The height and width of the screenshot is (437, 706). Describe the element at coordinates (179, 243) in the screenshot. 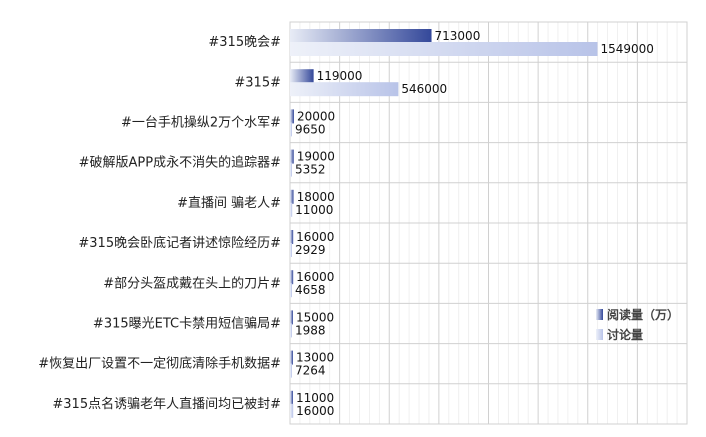

I see `category-label: #315晚会卧底记者讲述惊险经历#` at that location.